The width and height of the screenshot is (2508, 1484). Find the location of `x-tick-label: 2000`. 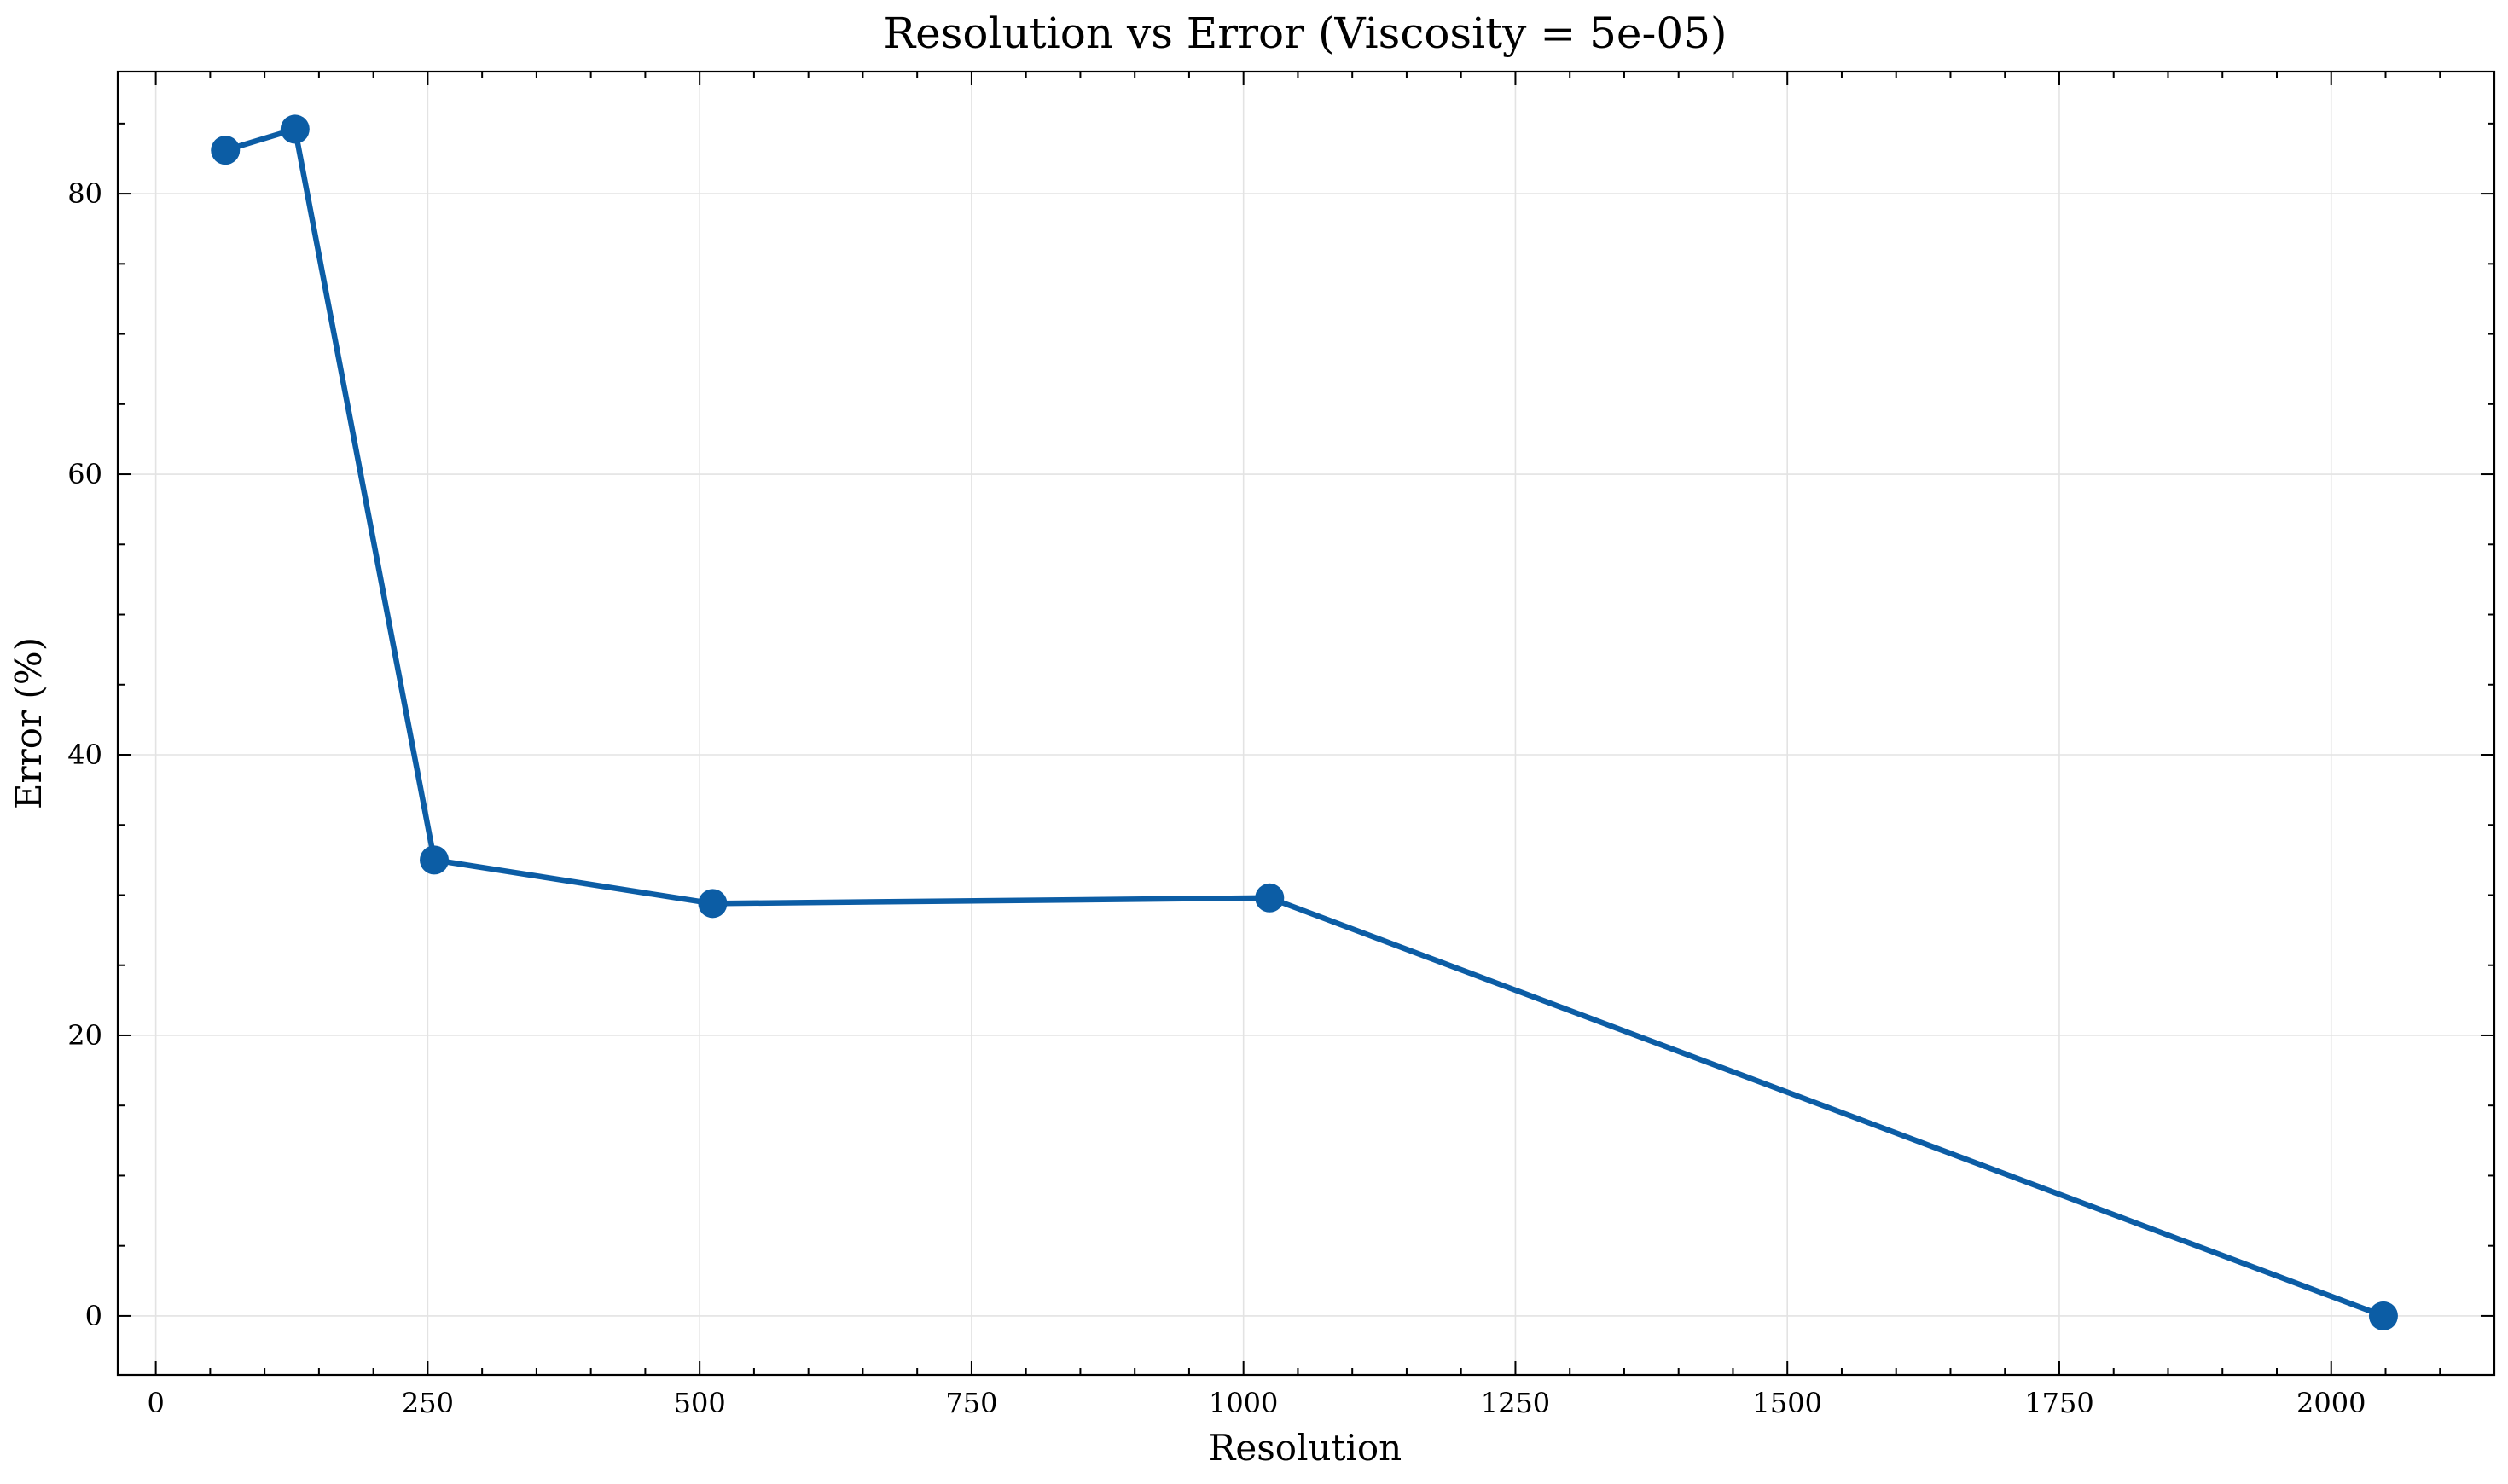

x-tick-label: 2000 is located at coordinates (2331, 1403).